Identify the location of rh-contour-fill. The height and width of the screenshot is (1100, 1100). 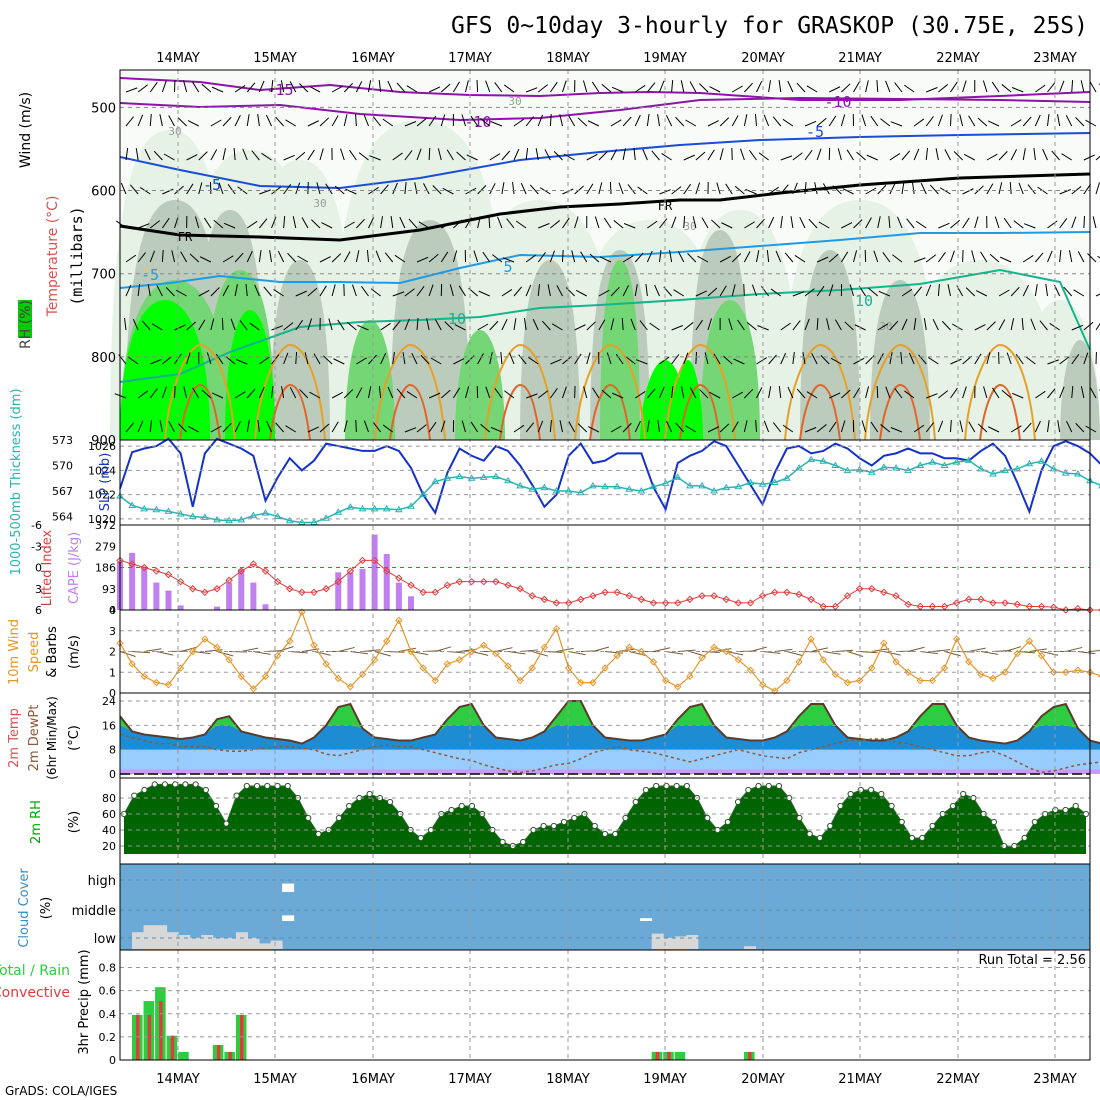
(900, 360).